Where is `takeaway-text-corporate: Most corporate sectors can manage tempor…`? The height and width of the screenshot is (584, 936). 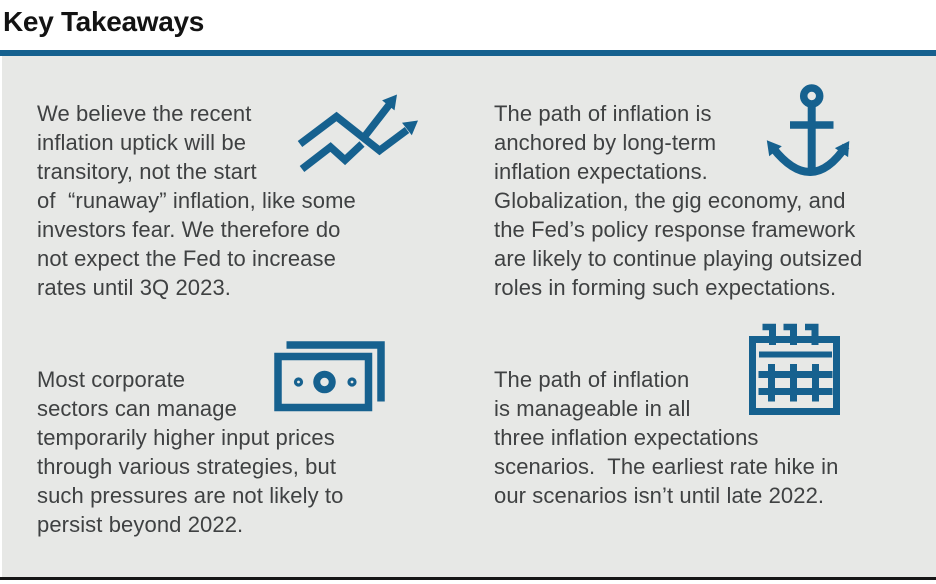
takeaway-text-corporate: Most corporate sectors can manage tempor… is located at coordinates (190, 452).